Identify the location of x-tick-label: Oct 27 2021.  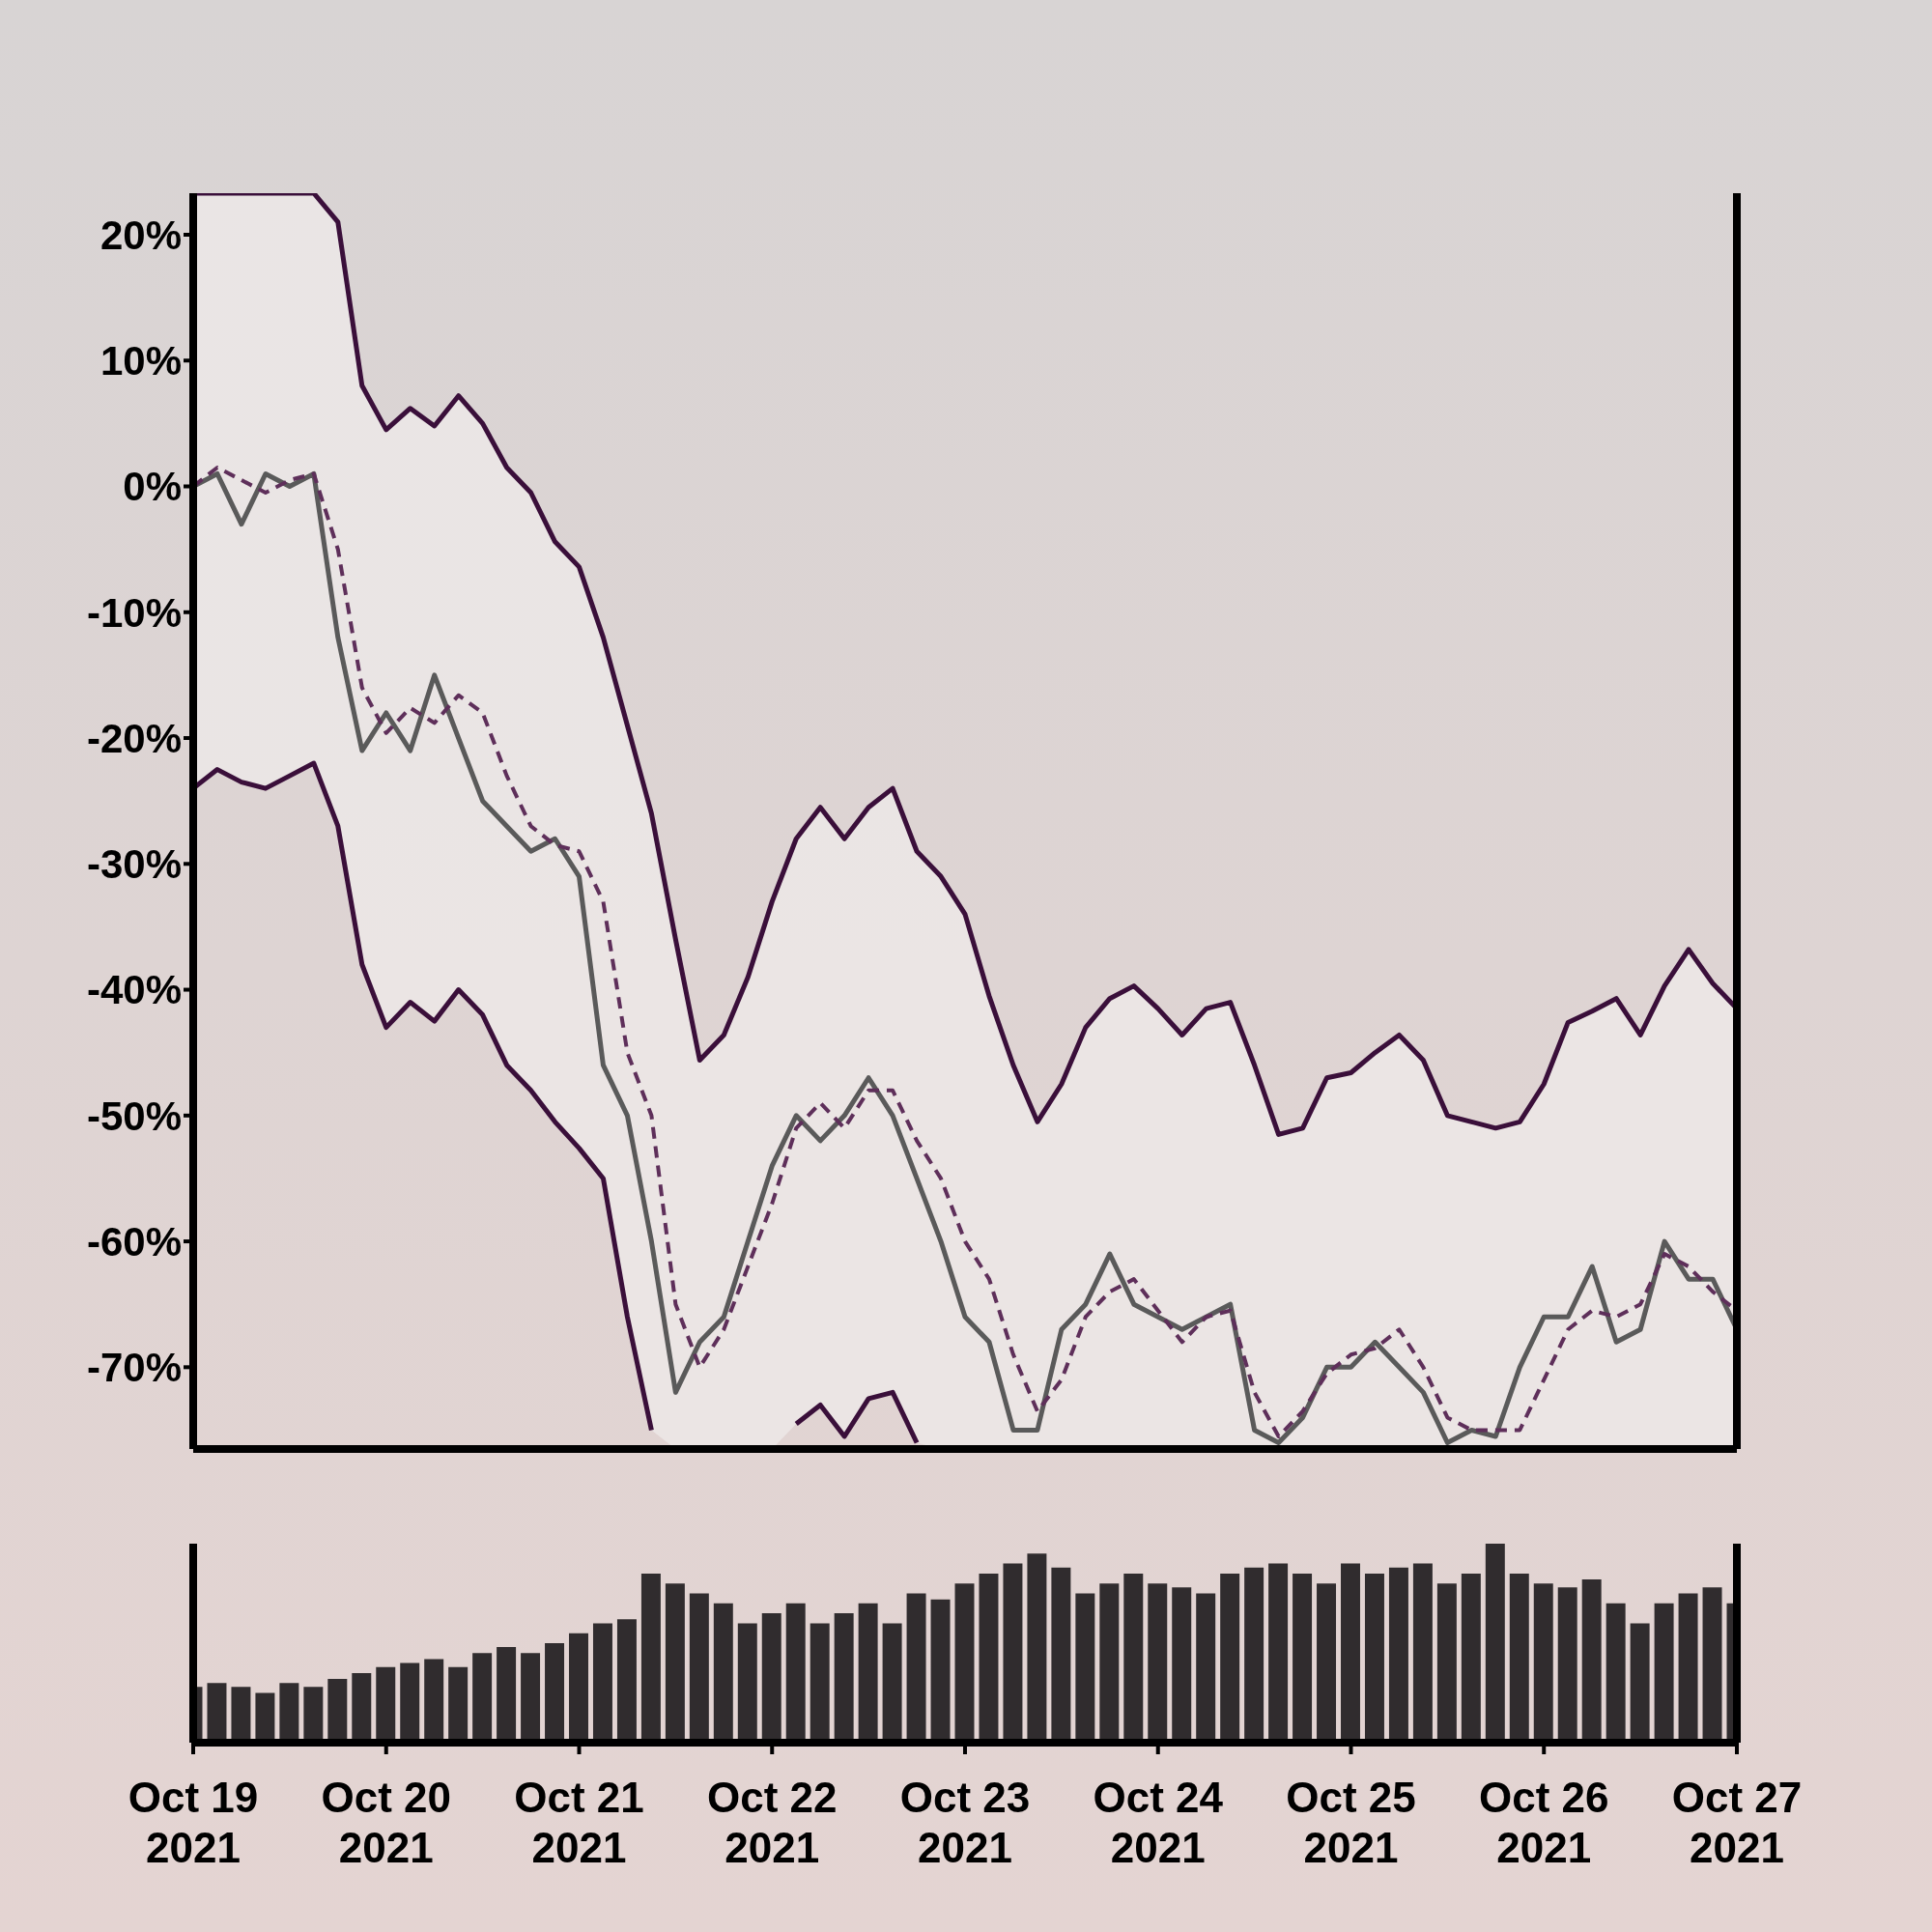
(1737, 1822).